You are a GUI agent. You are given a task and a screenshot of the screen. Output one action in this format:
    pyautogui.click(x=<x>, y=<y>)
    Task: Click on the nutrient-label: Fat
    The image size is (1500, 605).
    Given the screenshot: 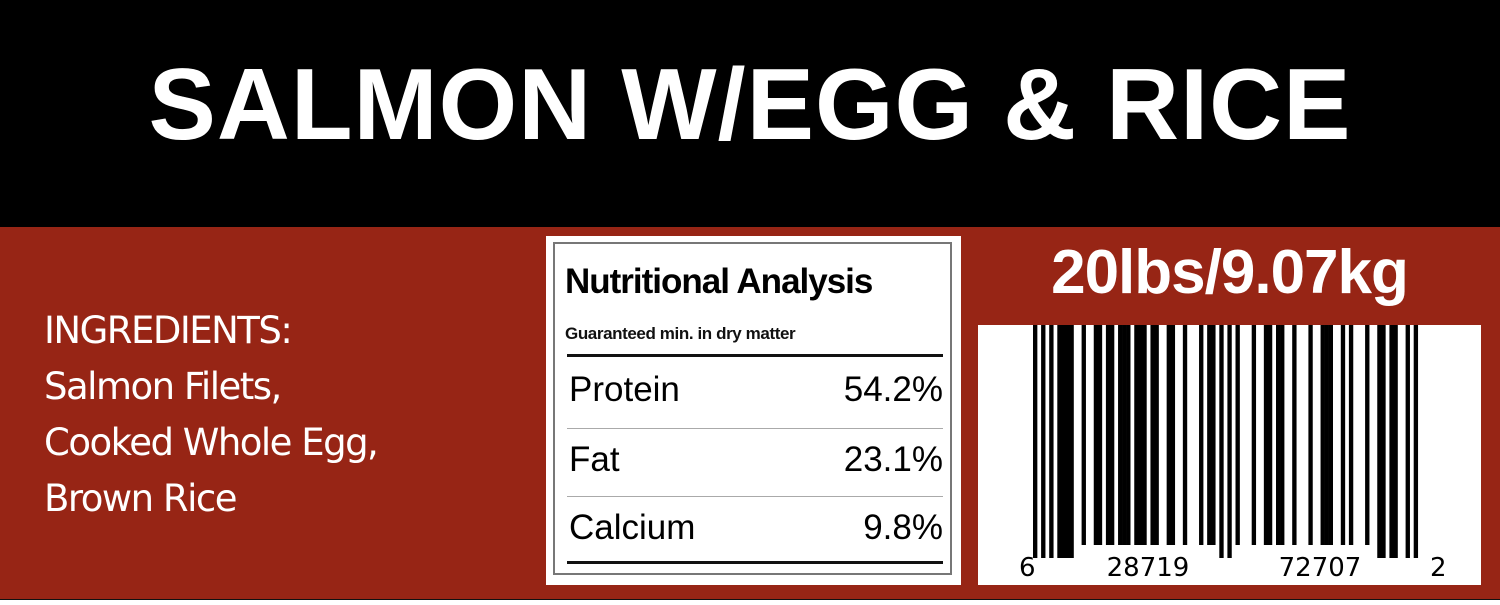 What is the action you would take?
    pyautogui.click(x=594, y=459)
    